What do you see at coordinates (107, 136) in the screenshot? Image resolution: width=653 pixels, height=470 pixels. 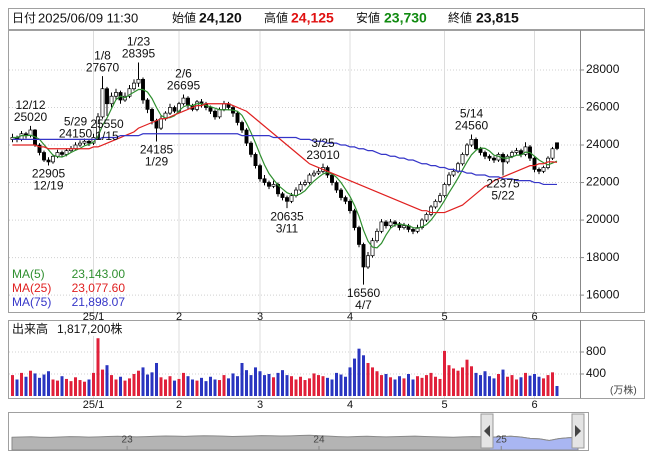 I see `annotation-date: 1/15` at bounding box center [107, 136].